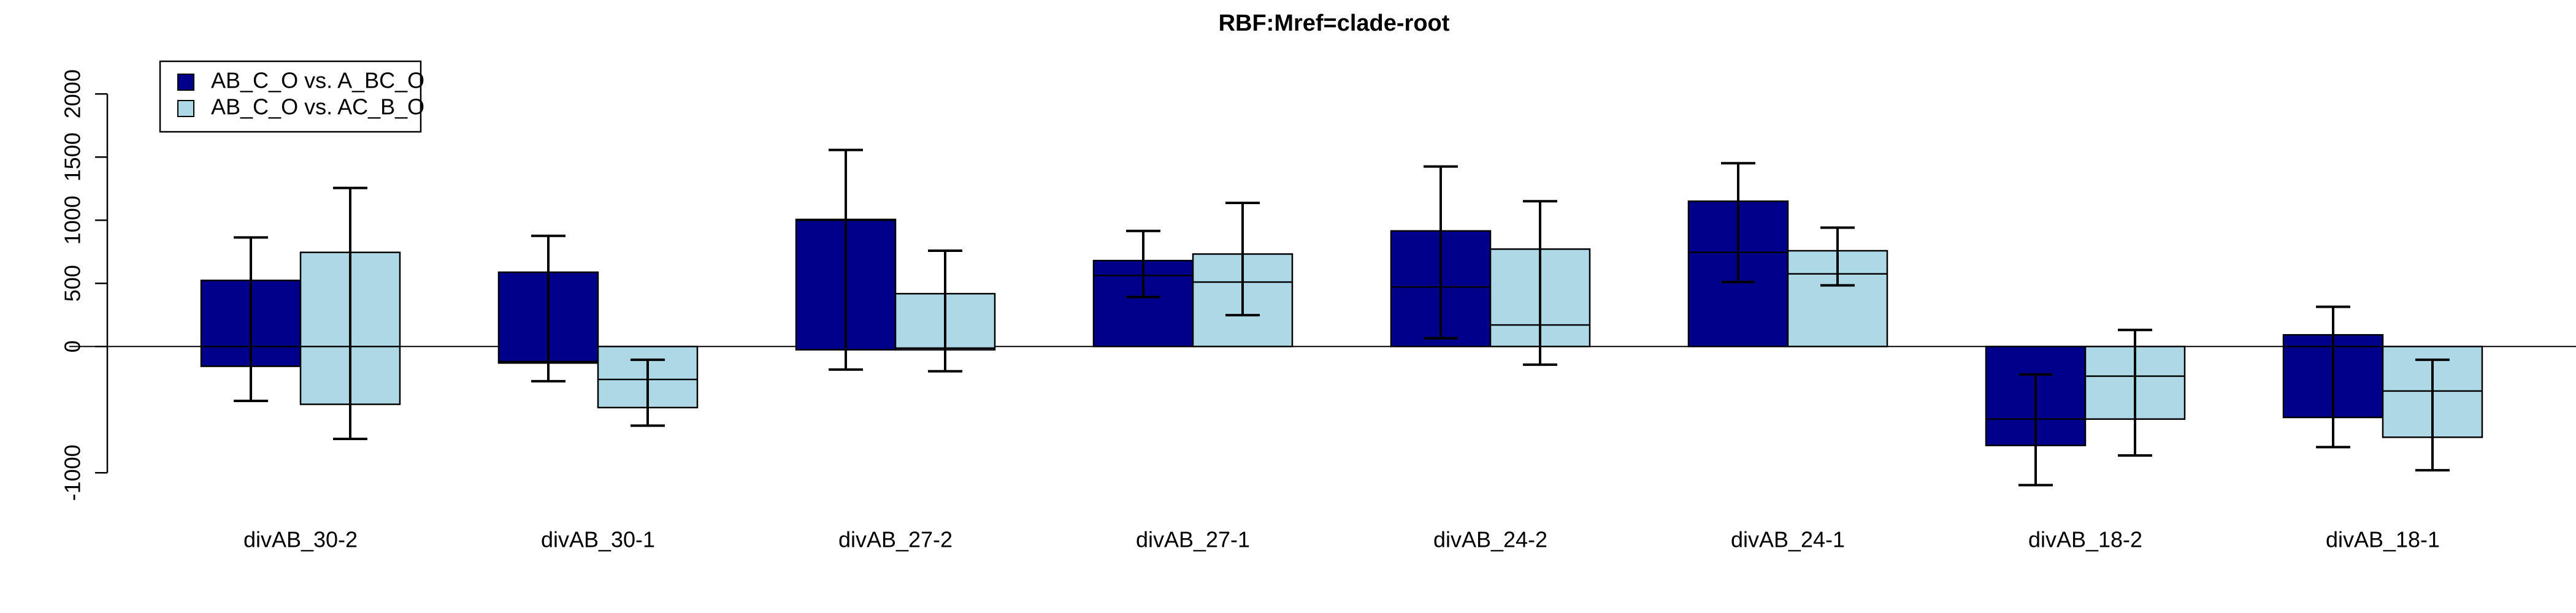  What do you see at coordinates (2085, 539) in the screenshot?
I see `x-tick-label: divAB_18-2` at bounding box center [2085, 539].